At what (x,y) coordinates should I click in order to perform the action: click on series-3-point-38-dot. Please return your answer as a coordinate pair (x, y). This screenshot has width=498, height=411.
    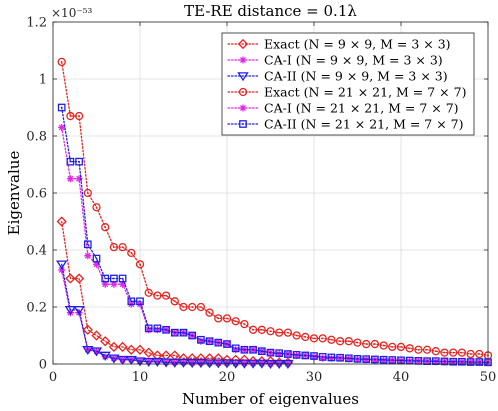
    Looking at the image, I should click on (392, 347).